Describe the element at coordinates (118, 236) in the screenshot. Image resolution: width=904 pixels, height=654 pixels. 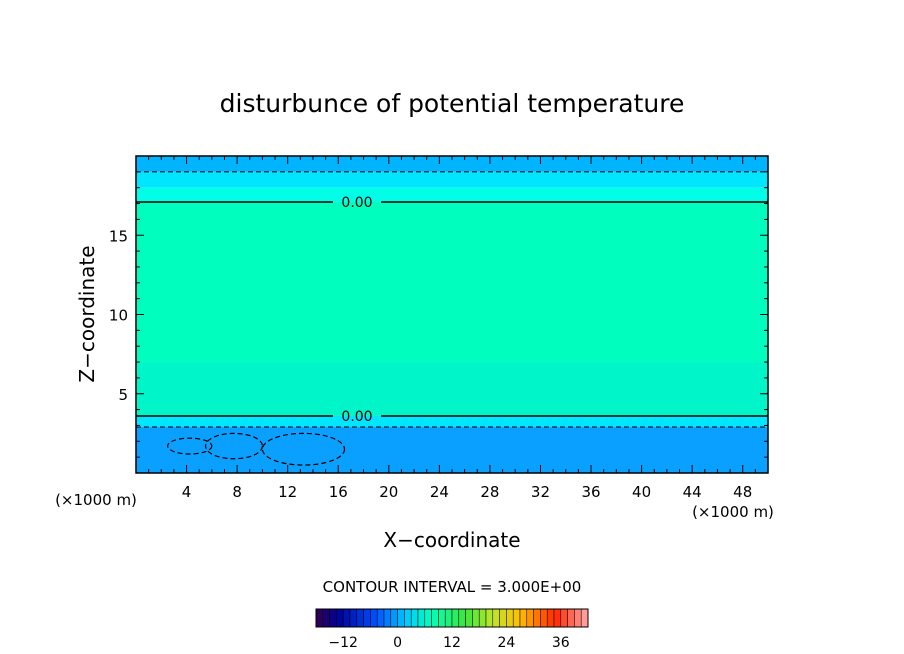
I see `y-tick-label: 15` at that location.